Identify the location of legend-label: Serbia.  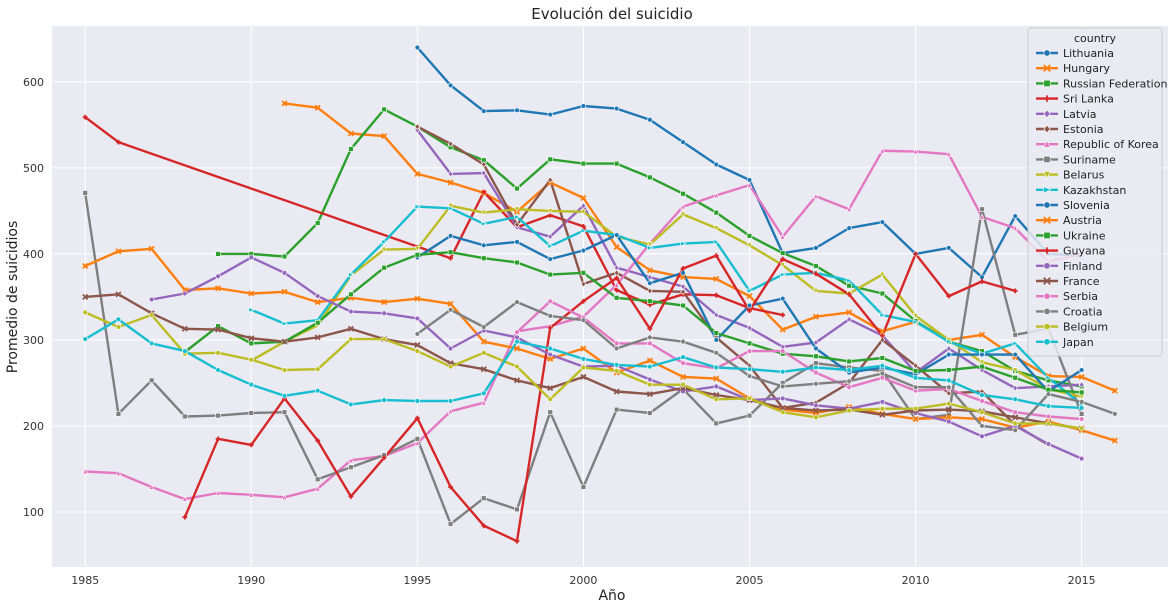
(1080, 296).